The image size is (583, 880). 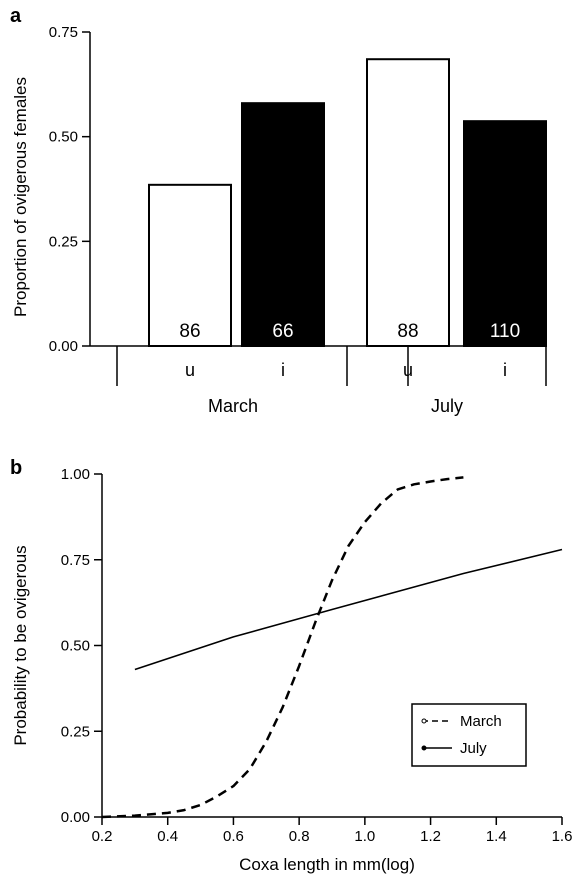 I want to click on x-group-label: July, so click(x=447, y=406).